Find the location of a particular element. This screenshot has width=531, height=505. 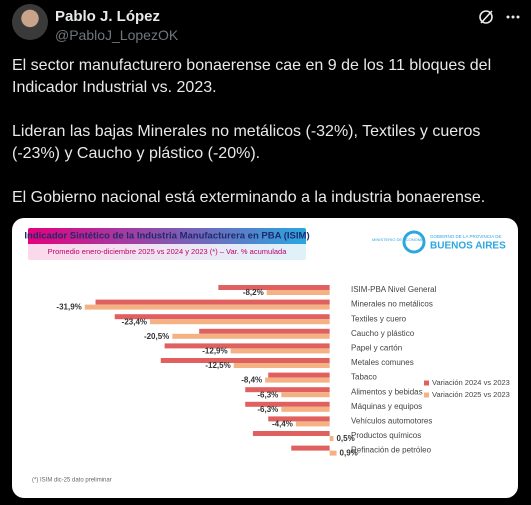

data-label: -12,9% is located at coordinates (214, 351).